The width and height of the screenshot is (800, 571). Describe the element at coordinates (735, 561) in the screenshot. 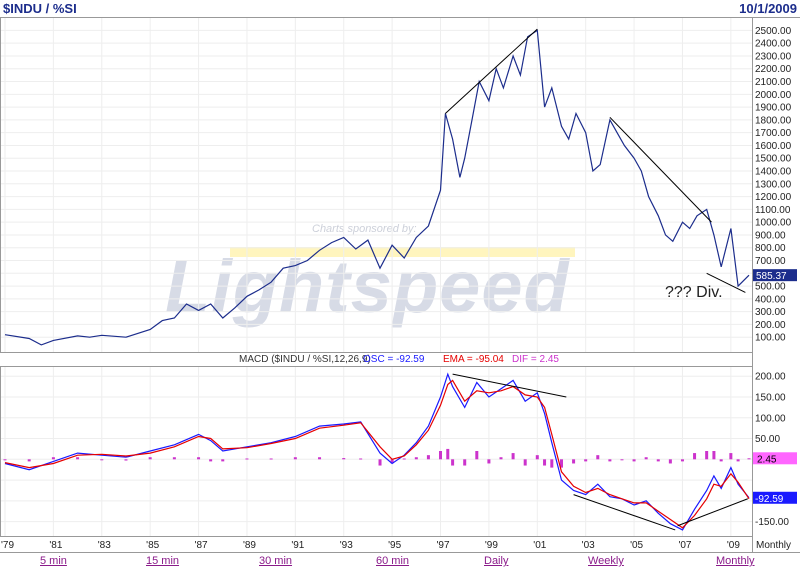

I see `period-link-monthly: Monthly` at that location.